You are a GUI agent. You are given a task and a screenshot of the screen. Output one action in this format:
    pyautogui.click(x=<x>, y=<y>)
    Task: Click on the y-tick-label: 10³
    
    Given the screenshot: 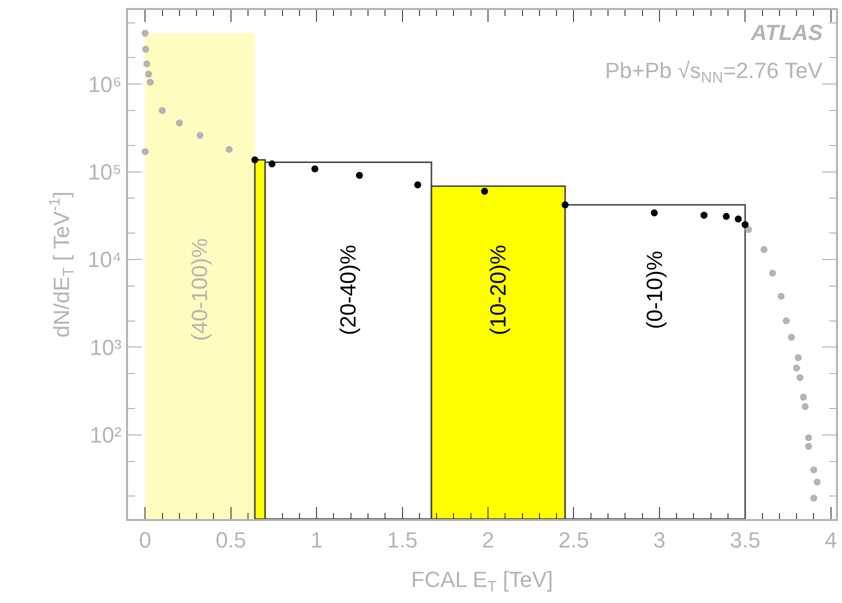 What is the action you would take?
    pyautogui.click(x=106, y=347)
    